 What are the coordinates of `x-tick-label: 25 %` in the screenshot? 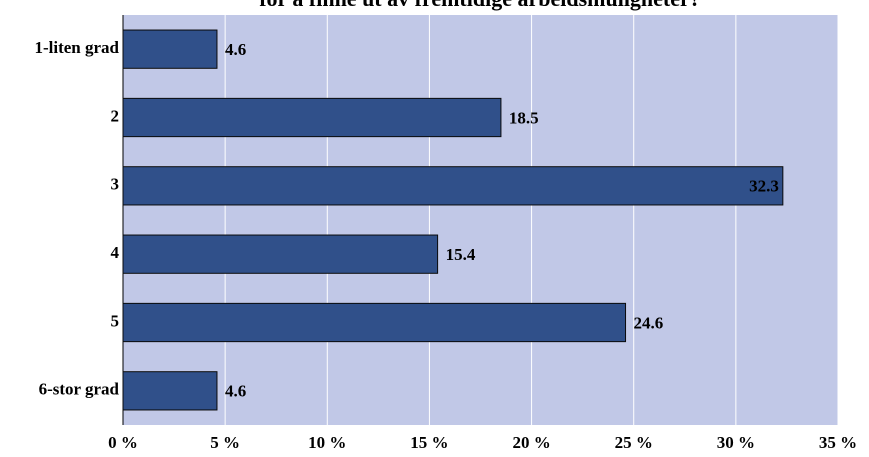 It's located at (634, 442).